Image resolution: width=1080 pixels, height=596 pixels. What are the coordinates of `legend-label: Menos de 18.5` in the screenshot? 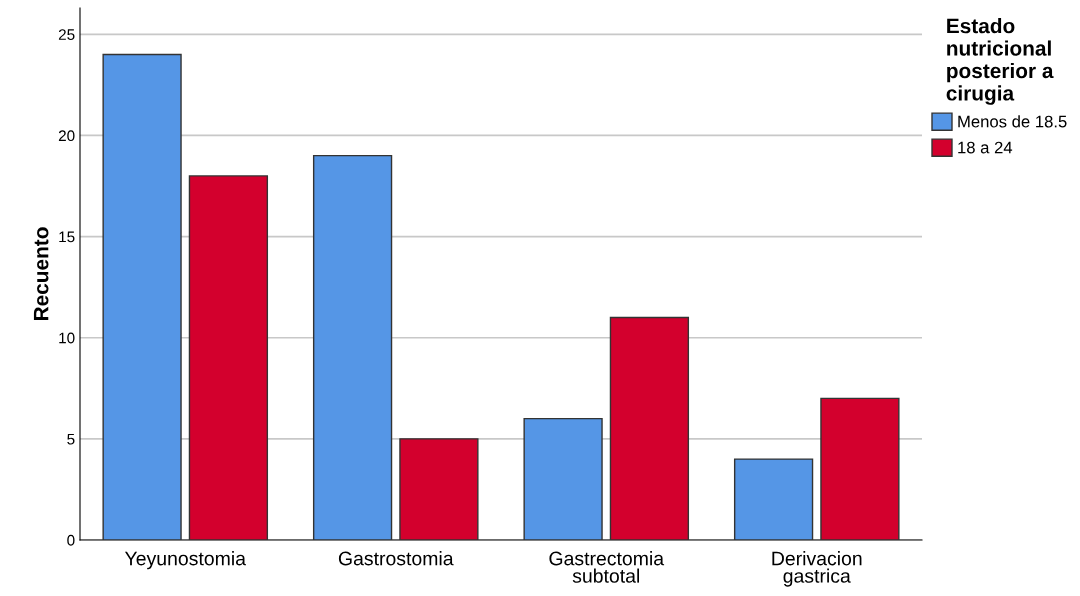 It's located at (1012, 121).